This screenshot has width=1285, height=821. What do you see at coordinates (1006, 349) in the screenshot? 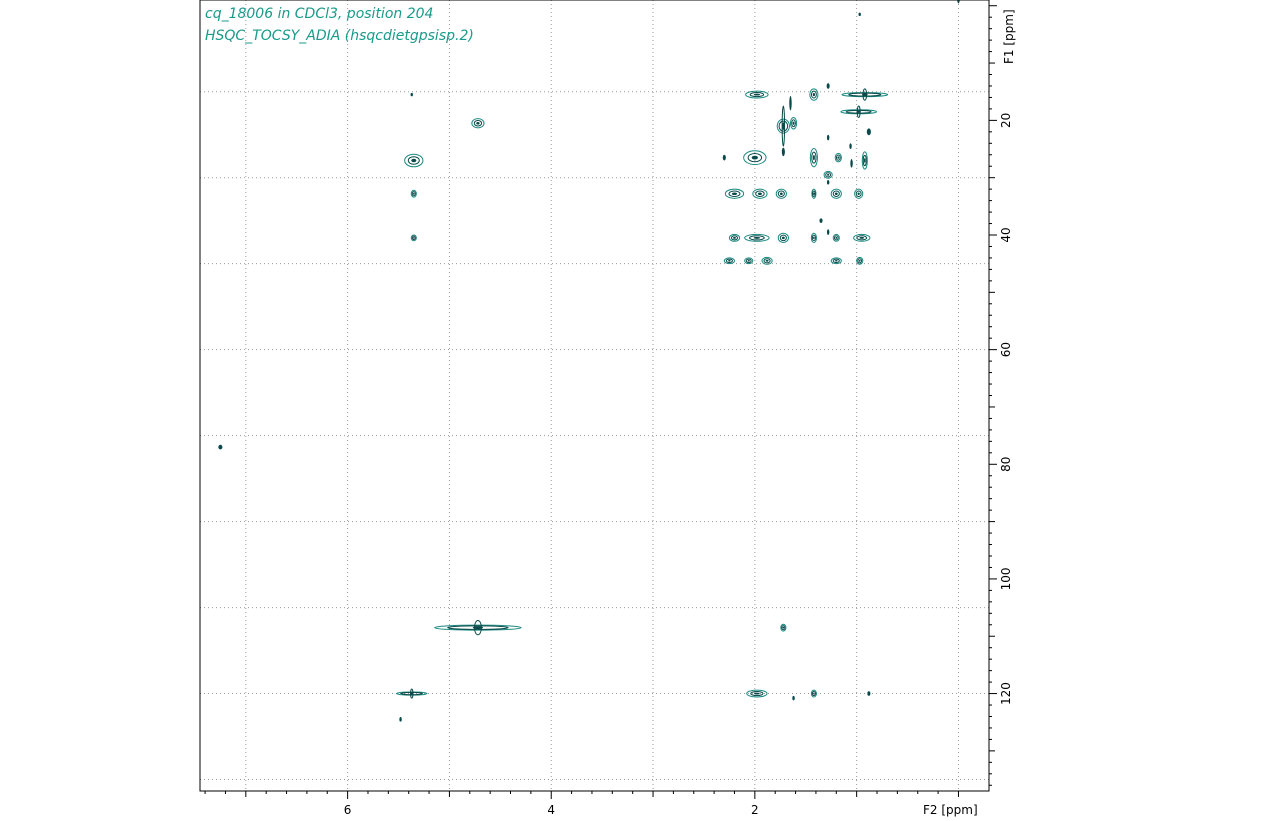
I see `y-tick-label: 60` at bounding box center [1006, 349].